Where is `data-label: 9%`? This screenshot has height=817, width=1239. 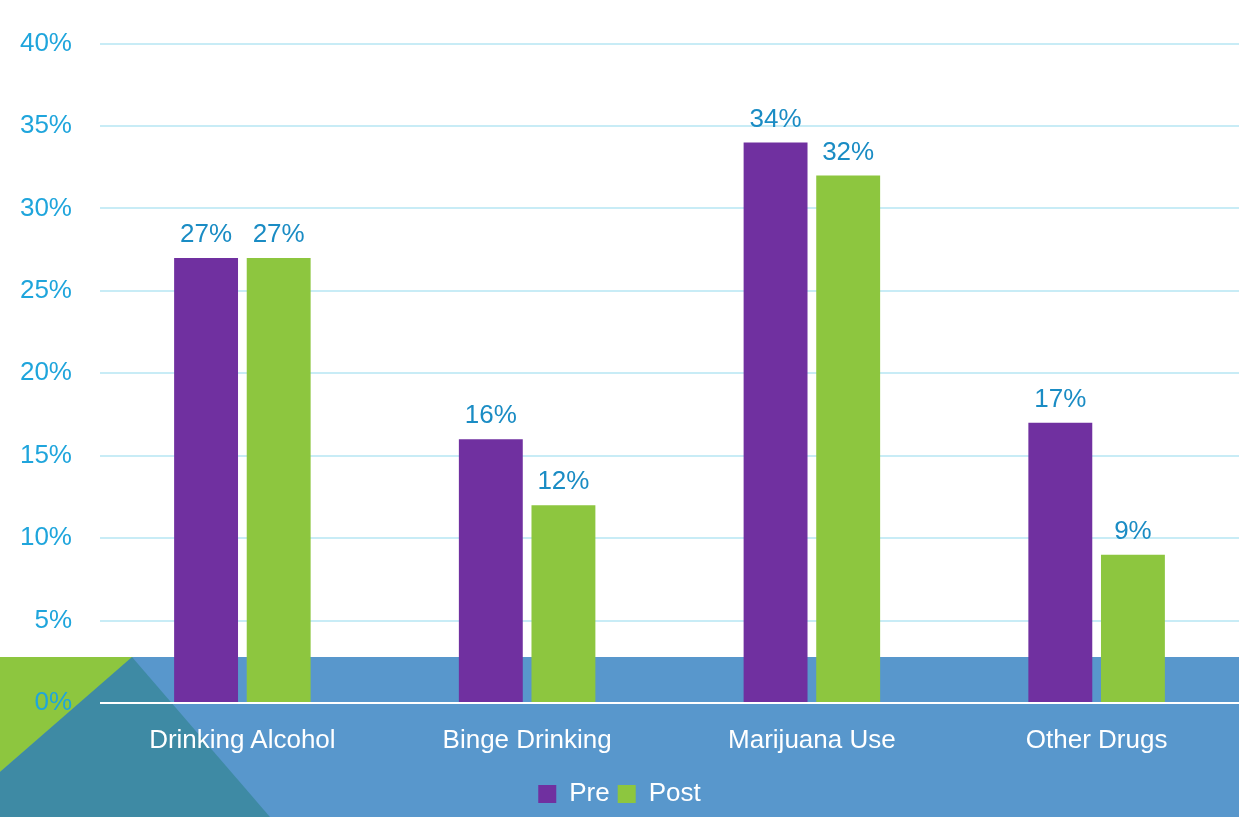
data-label: 9% is located at coordinates (1133, 529).